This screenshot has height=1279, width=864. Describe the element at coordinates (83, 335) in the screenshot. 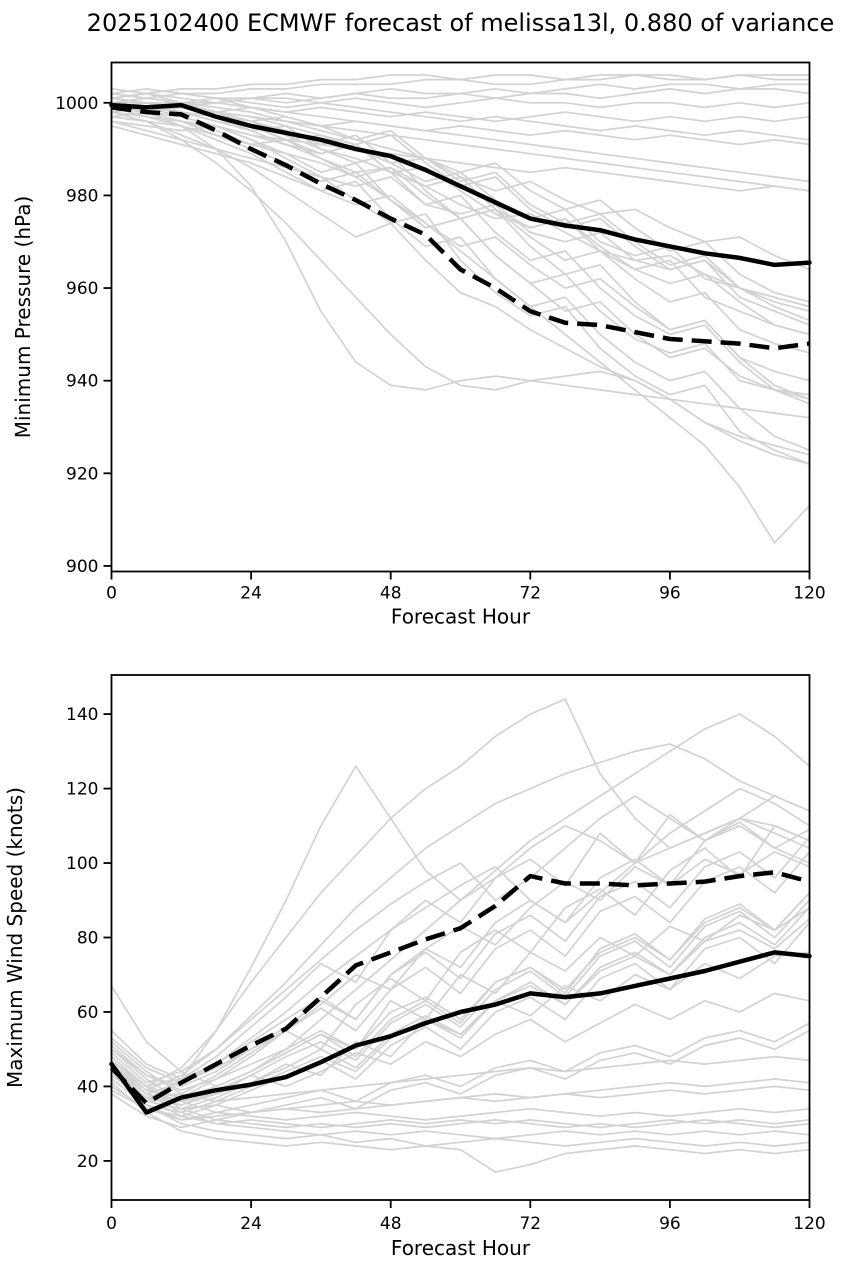

I see `y-axis-ticks: 1000 980 960 940 920 900` at that location.